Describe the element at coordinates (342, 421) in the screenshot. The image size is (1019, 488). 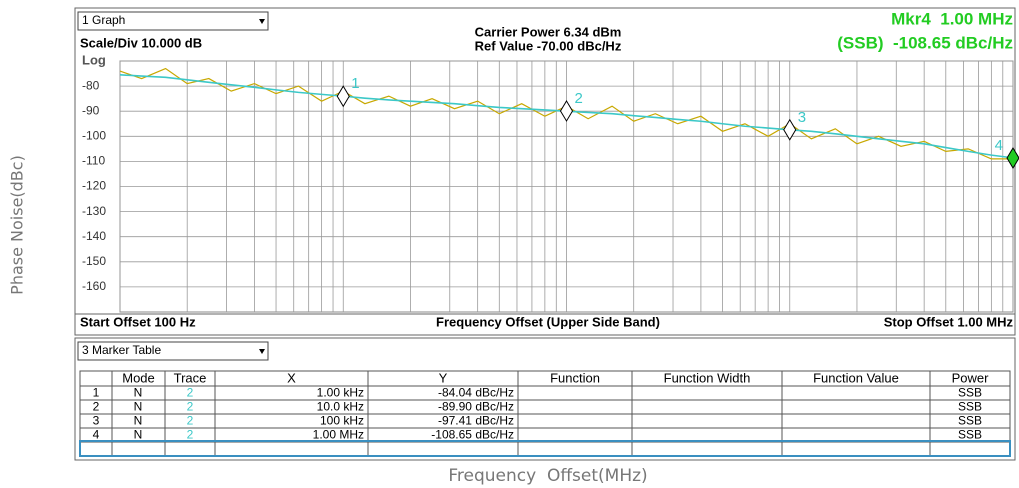
I see `row-x: 100 kHz` at that location.